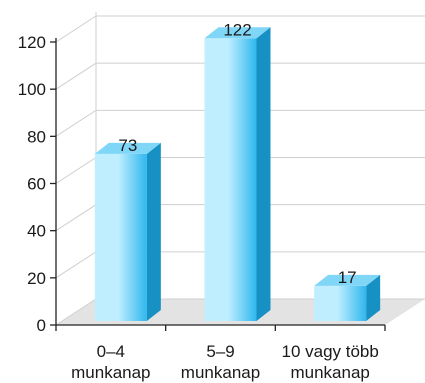  I want to click on data-label: 73, so click(127, 145).